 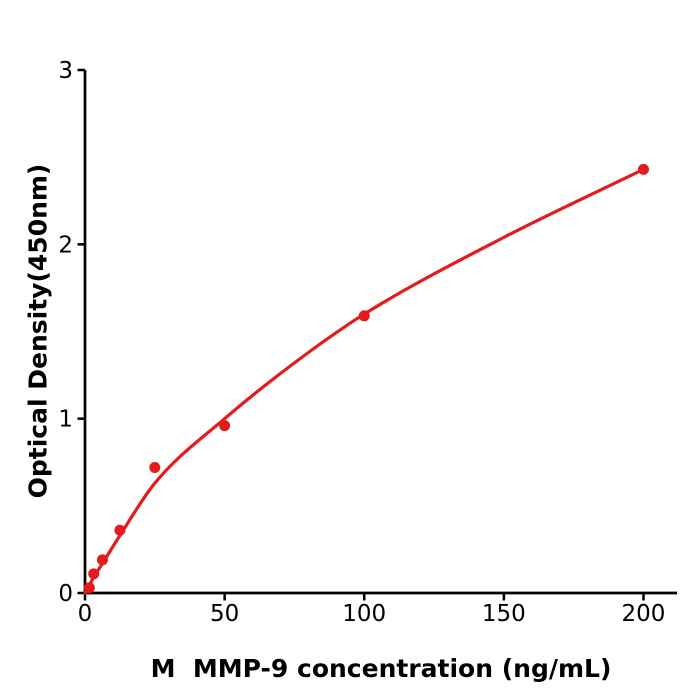 I want to click on y-axis-title: Optical Density(450nm), so click(x=38, y=331).